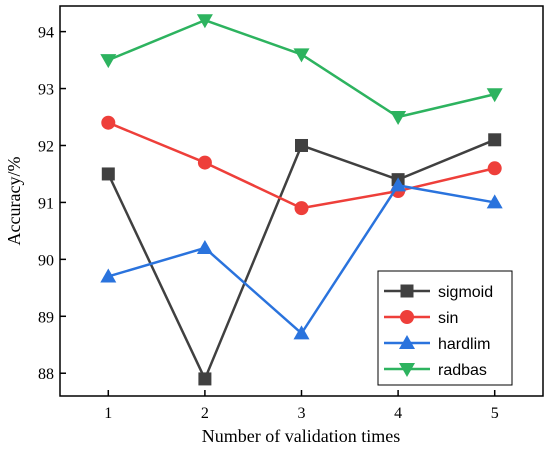 The height and width of the screenshot is (450, 550). I want to click on legend-marker-sigmoid, so click(407, 291).